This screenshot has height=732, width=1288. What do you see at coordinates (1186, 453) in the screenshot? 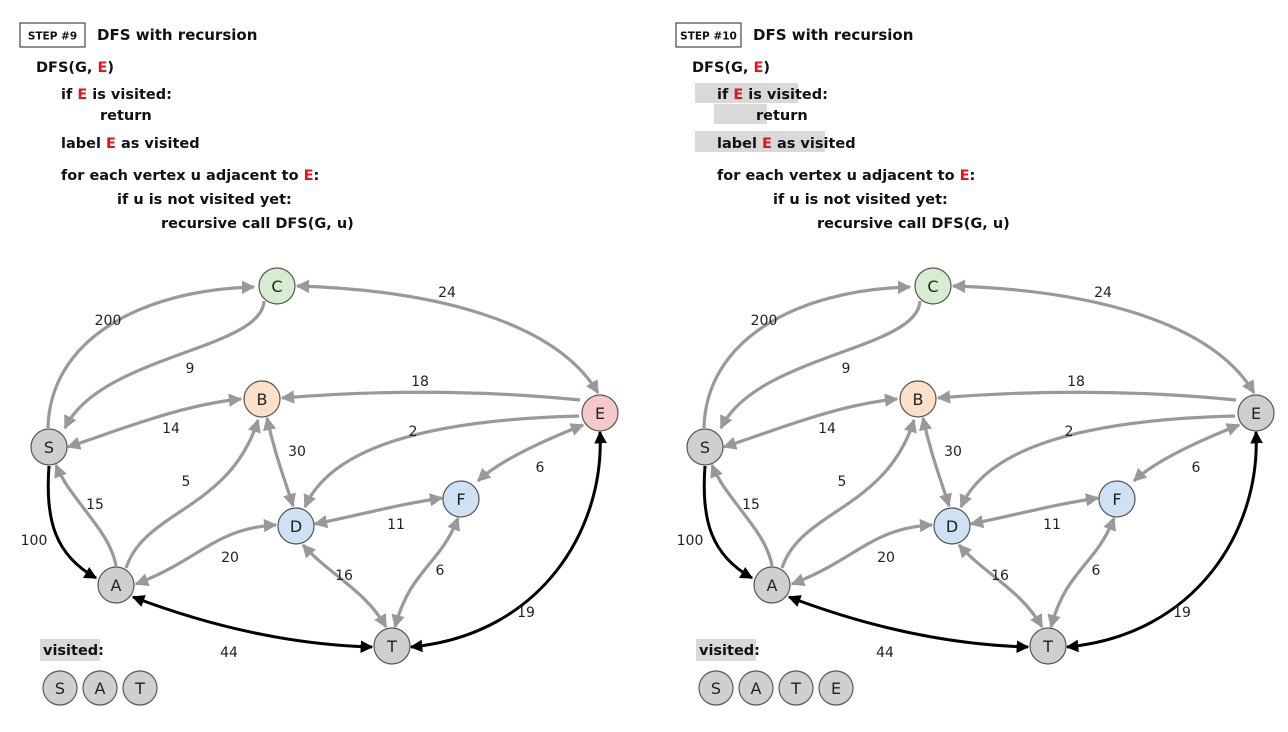
I see `edge-e-f` at bounding box center [1186, 453].